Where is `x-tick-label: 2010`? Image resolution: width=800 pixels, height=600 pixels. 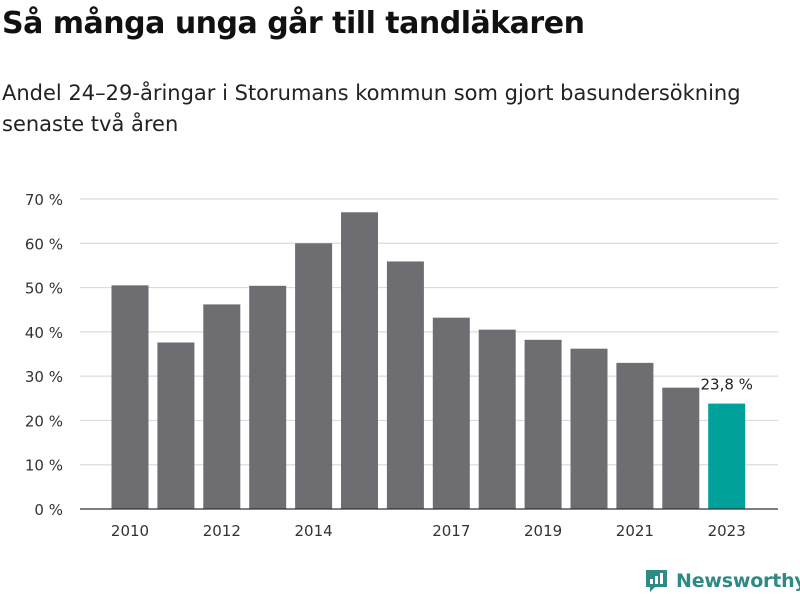
x-tick-label: 2010 is located at coordinates (130, 531).